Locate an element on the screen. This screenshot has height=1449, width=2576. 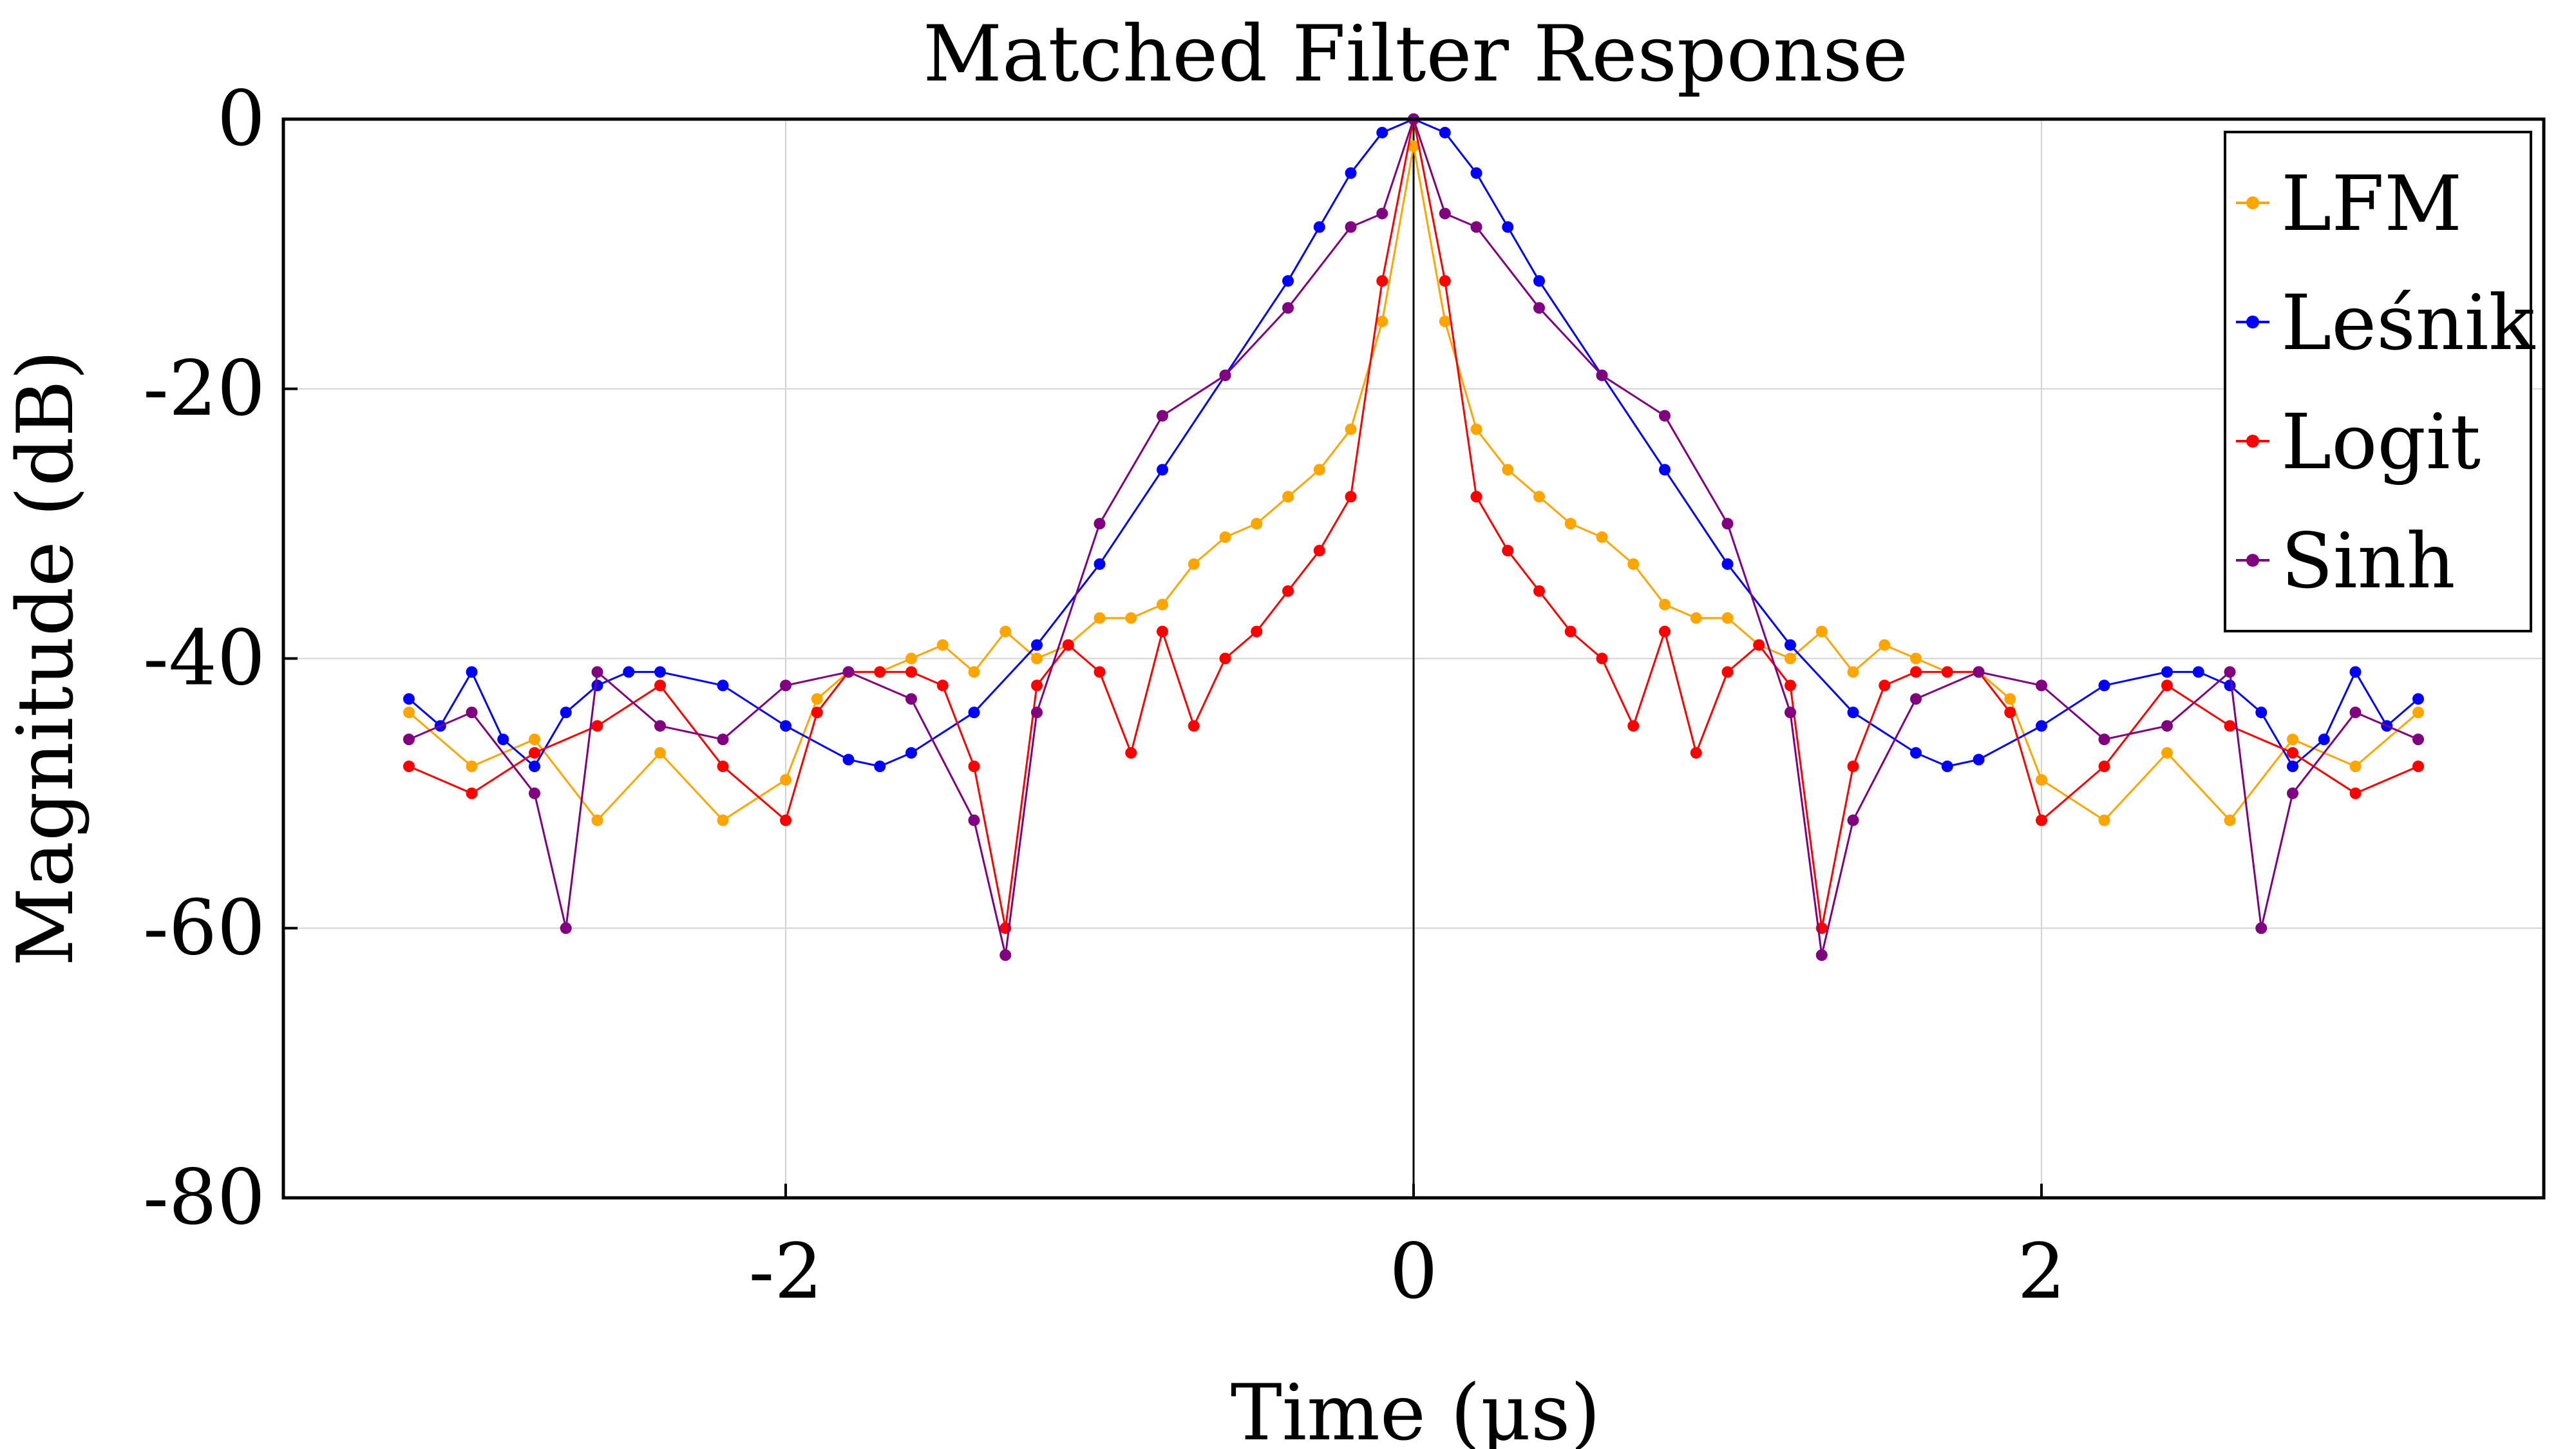
x-tick-label: 2 is located at coordinates (2041, 1271).